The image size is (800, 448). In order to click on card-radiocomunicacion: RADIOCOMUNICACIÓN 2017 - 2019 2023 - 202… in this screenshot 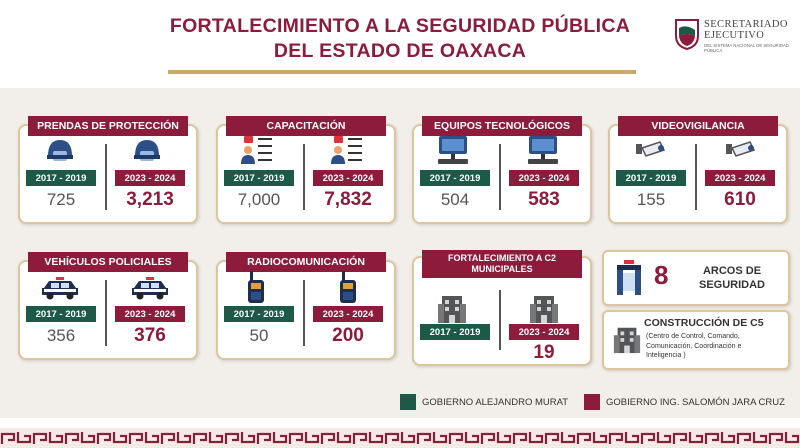, I will do `click(306, 306)`.